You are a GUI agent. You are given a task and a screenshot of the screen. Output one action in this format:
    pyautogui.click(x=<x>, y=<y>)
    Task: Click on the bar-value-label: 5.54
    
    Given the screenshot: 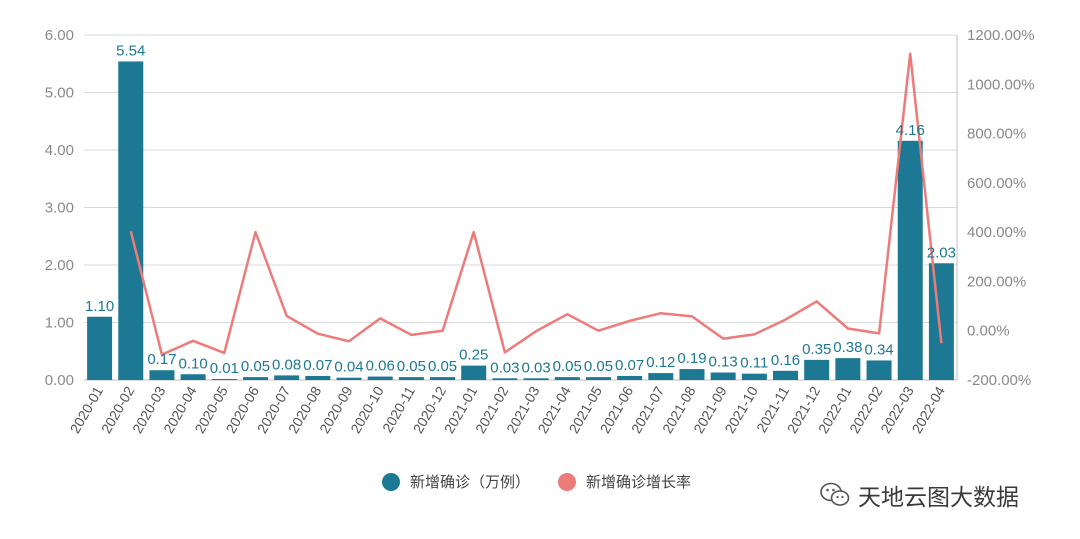 What is the action you would take?
    pyautogui.click(x=130, y=50)
    